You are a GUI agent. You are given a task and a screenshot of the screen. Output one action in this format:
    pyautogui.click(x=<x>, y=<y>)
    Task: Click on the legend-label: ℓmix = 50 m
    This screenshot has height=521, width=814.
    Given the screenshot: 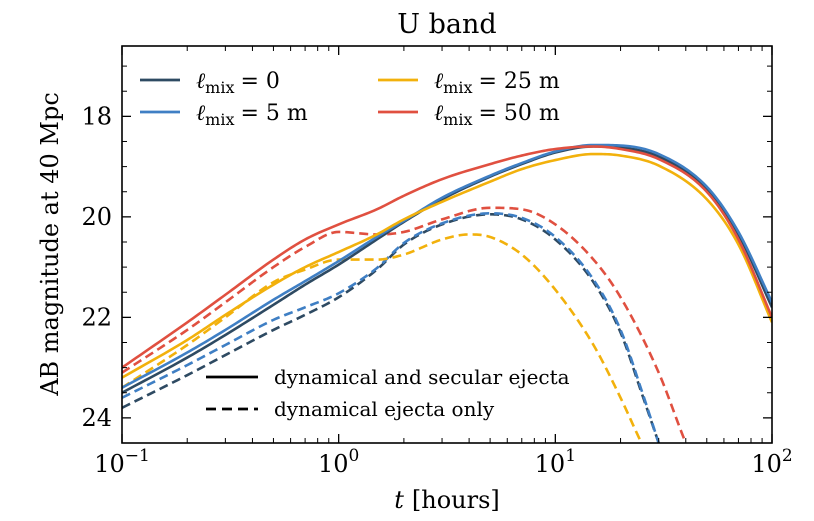 What is the action you would take?
    pyautogui.click(x=497, y=115)
    